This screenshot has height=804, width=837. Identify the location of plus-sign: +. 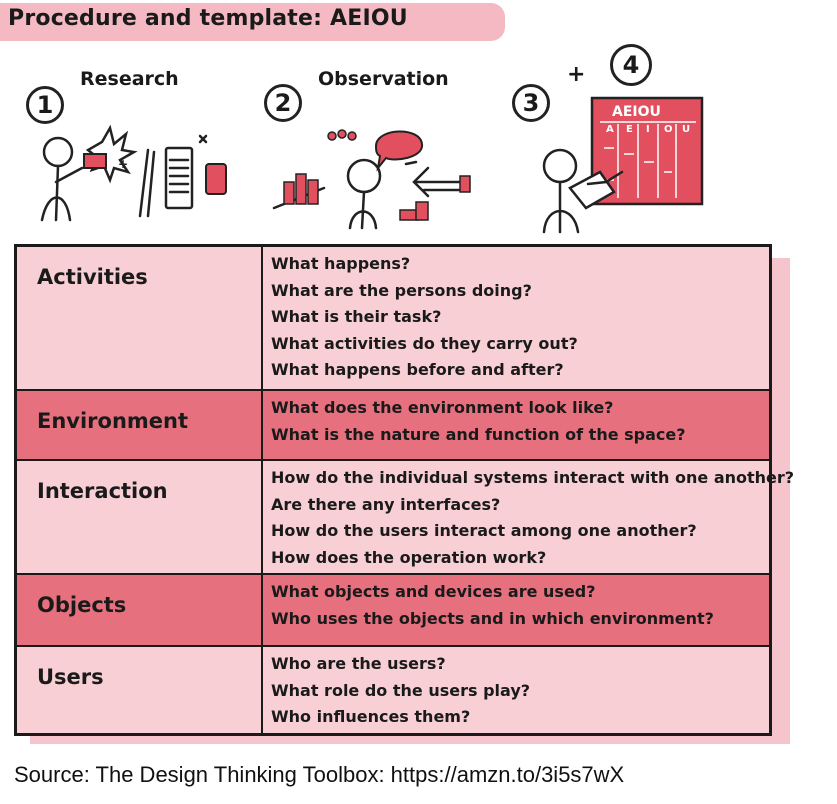
(576, 74).